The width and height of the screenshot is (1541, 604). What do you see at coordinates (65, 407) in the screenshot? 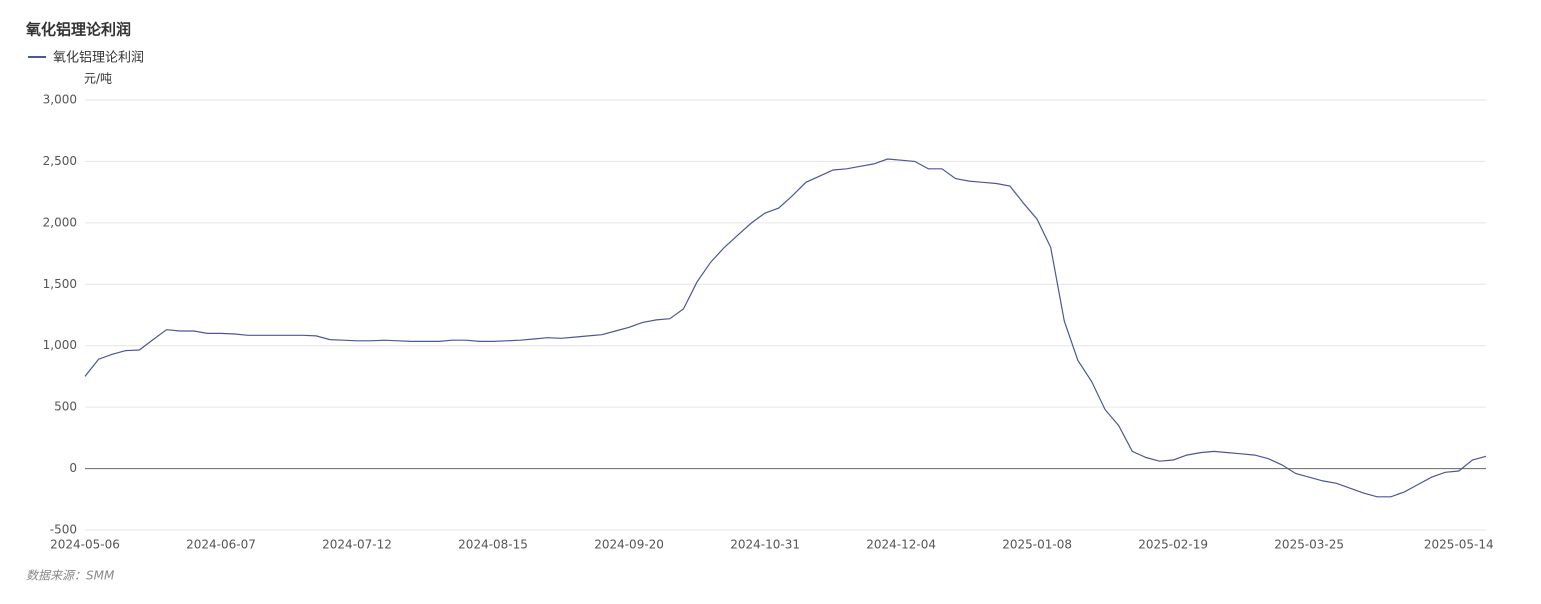
I see `y-tick-label: 500` at bounding box center [65, 407].